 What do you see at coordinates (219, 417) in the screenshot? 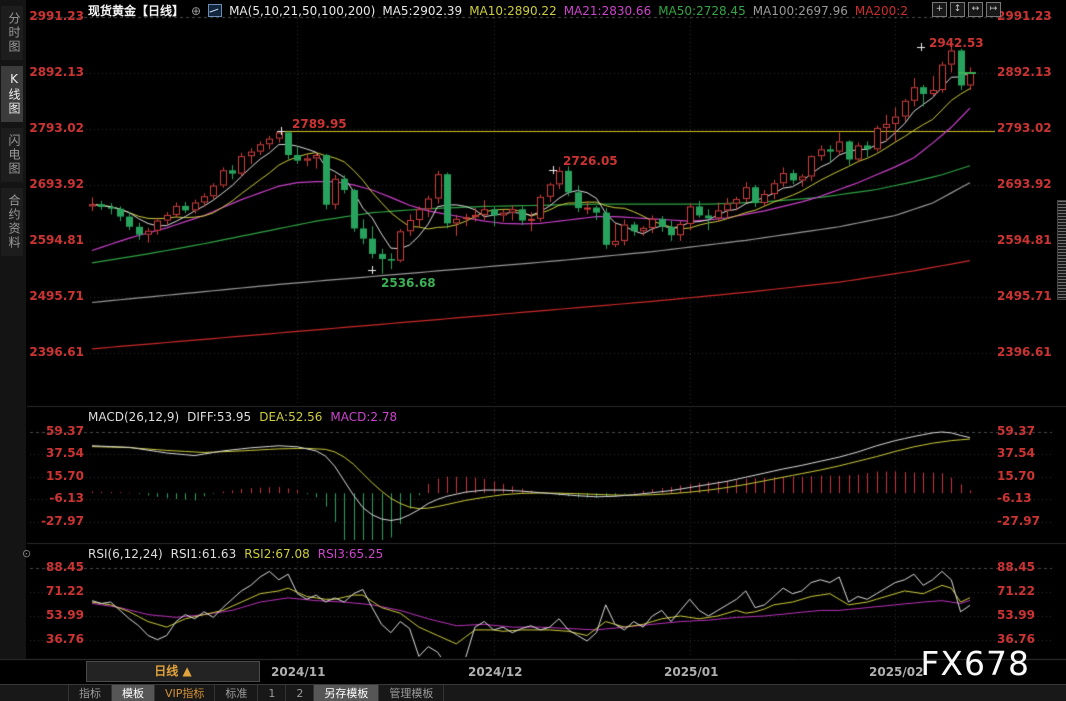
I see `macd-diff-value: DIFF:53.95` at bounding box center [219, 417].